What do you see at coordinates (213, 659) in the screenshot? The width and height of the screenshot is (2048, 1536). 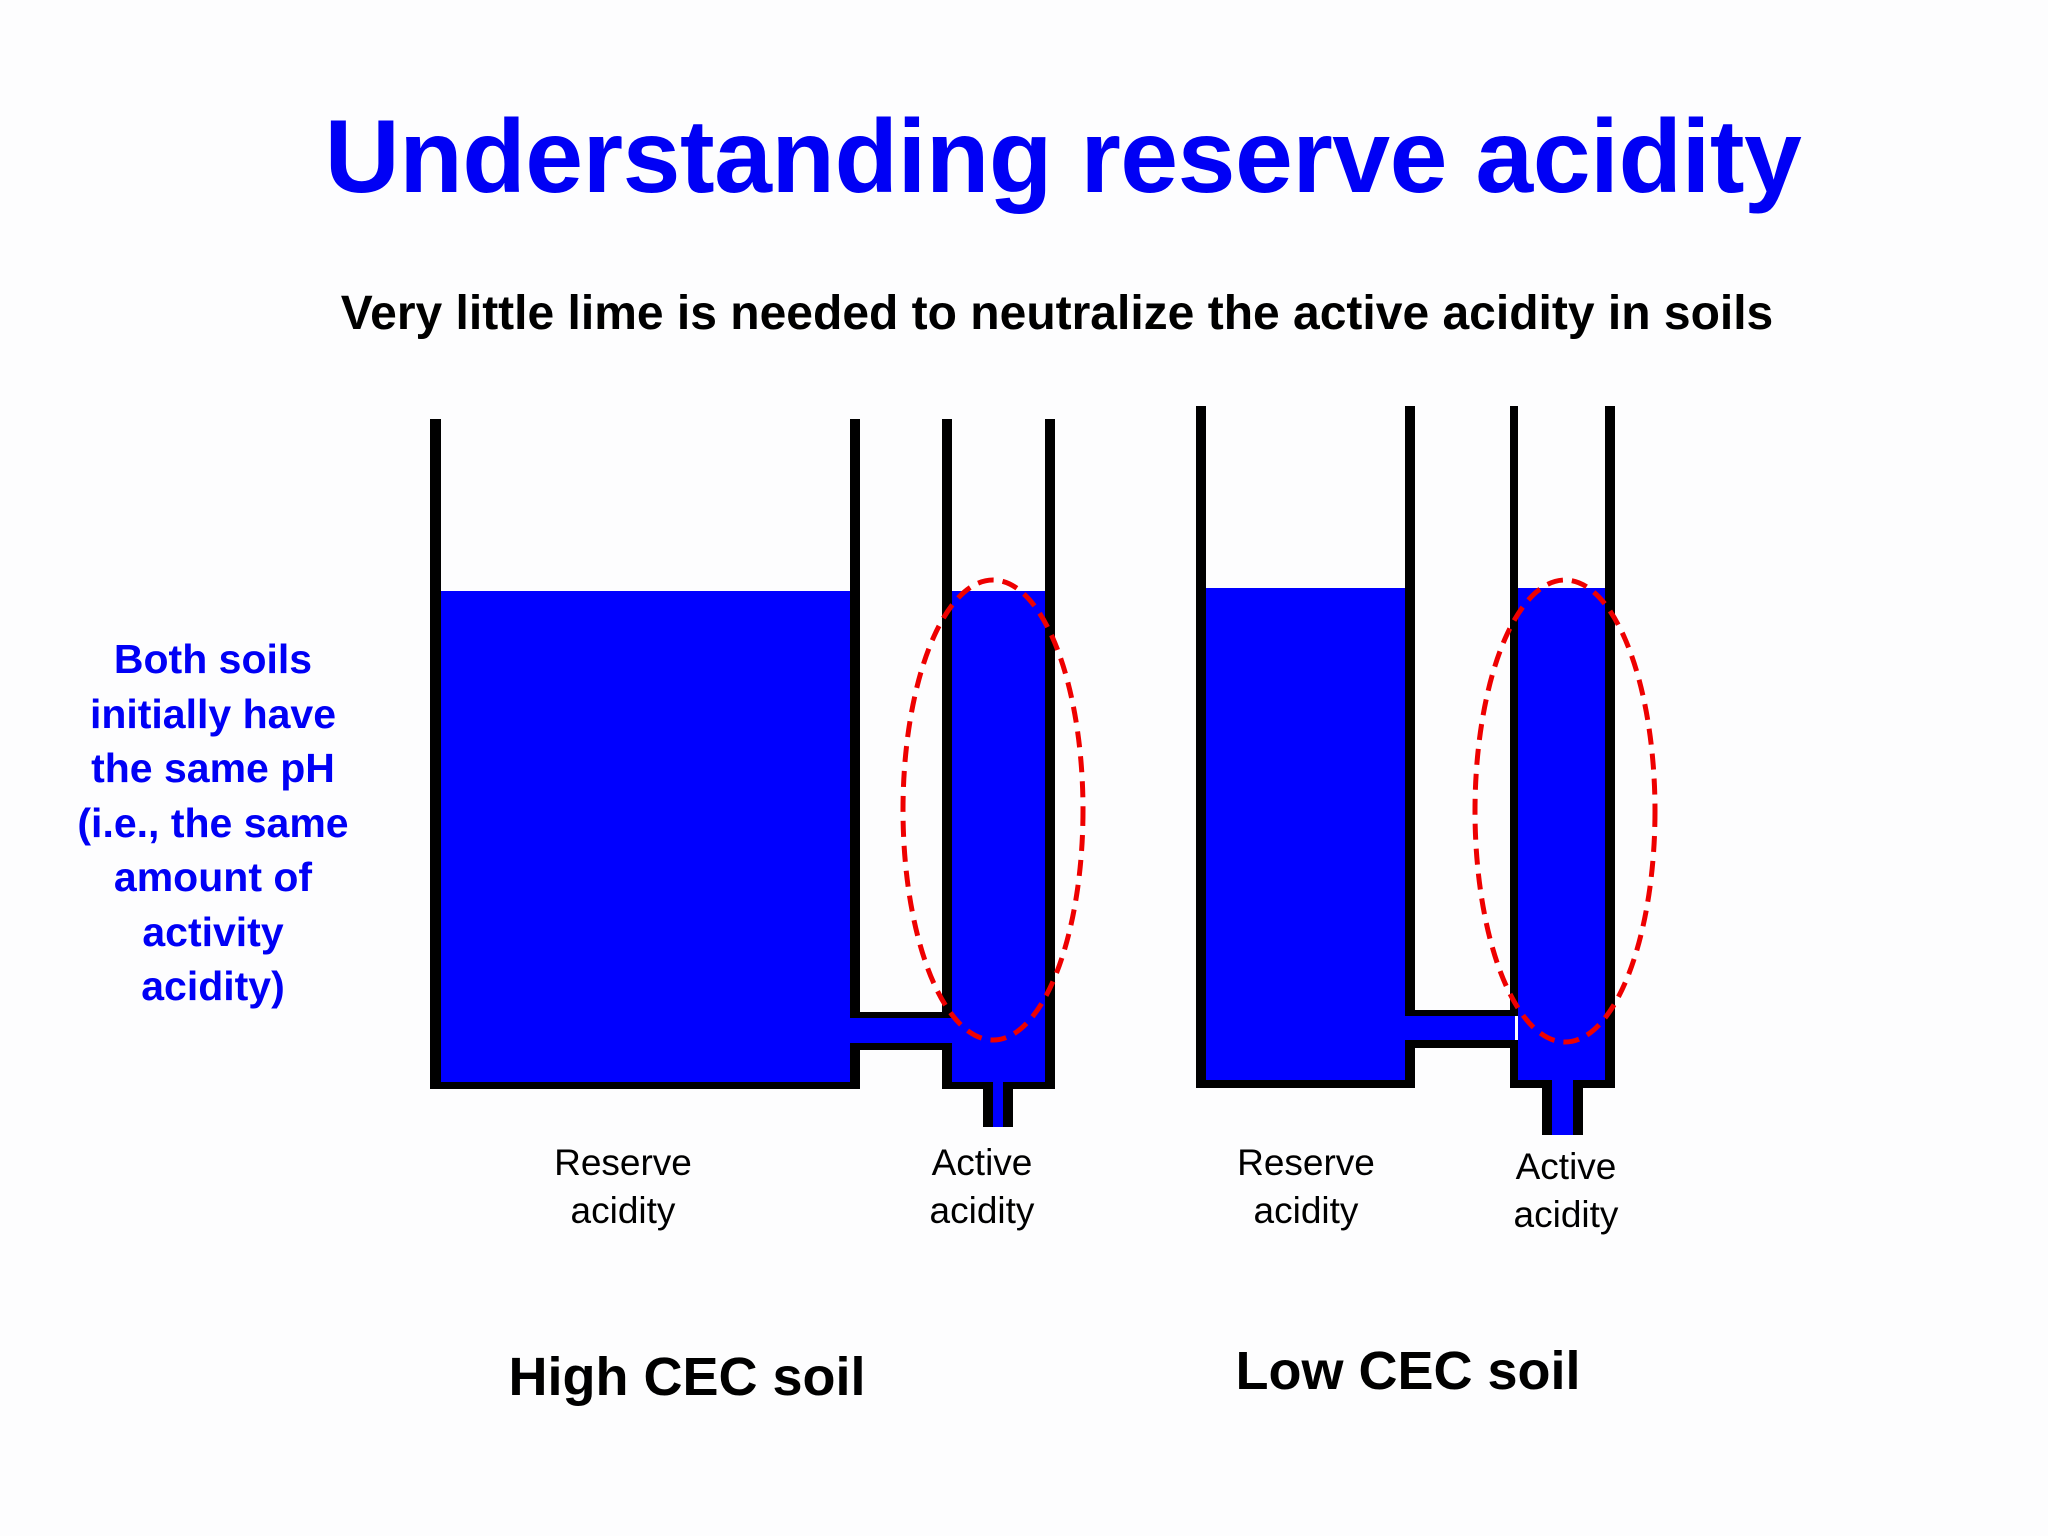 I see `side-note-line: Both soils` at bounding box center [213, 659].